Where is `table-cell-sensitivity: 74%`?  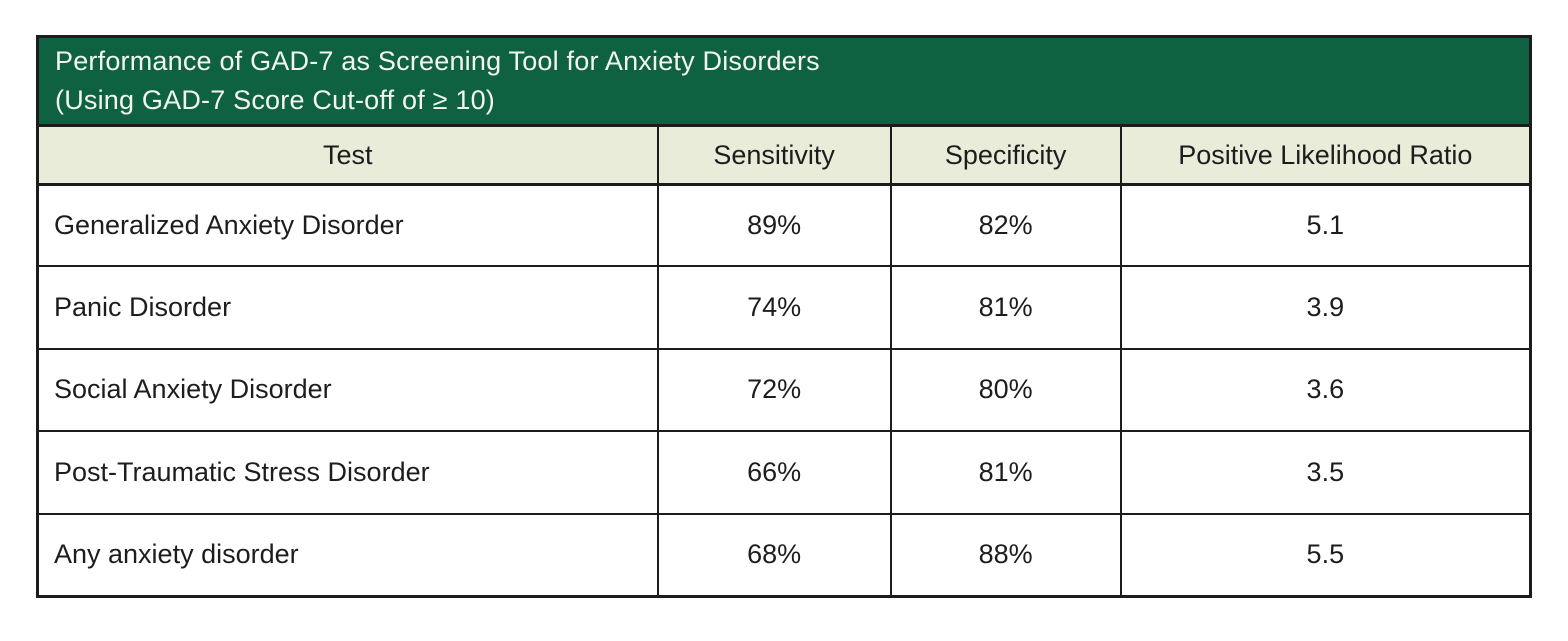
table-cell-sensitivity: 74% is located at coordinates (773, 306).